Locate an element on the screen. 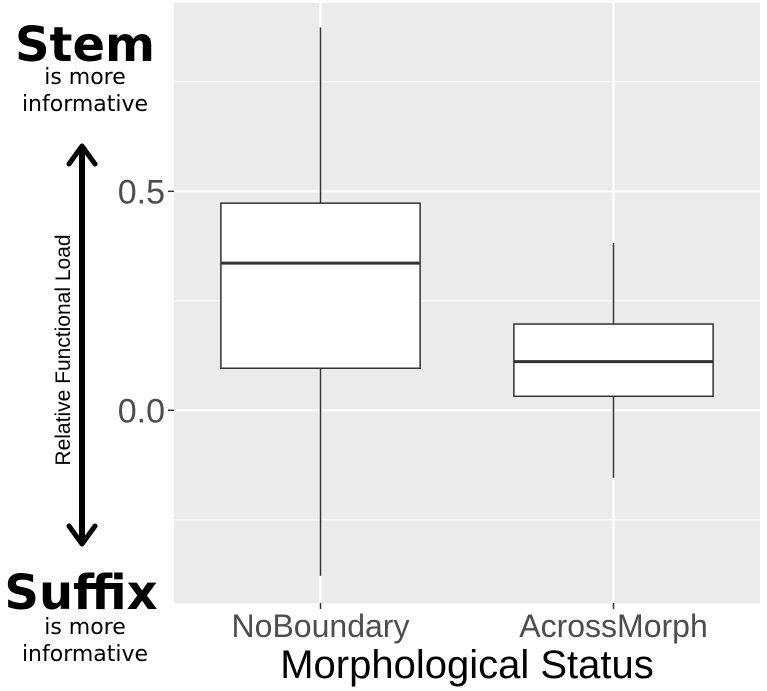 This screenshot has width=767, height=691. stem-caption: is more informative is located at coordinates (85, 91).